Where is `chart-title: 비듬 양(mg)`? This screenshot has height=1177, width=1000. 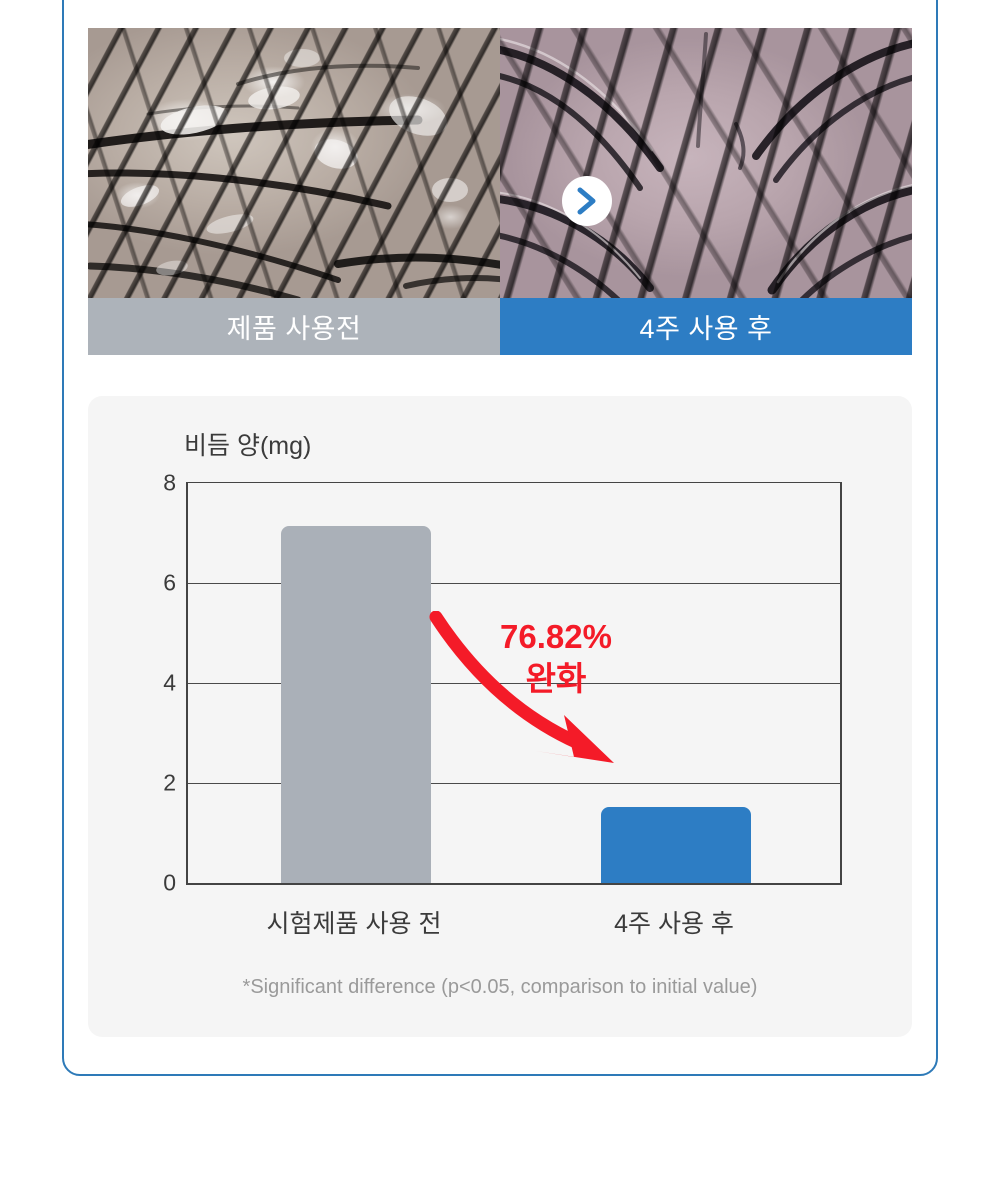 chart-title: 비듬 양(mg) is located at coordinates (248, 446).